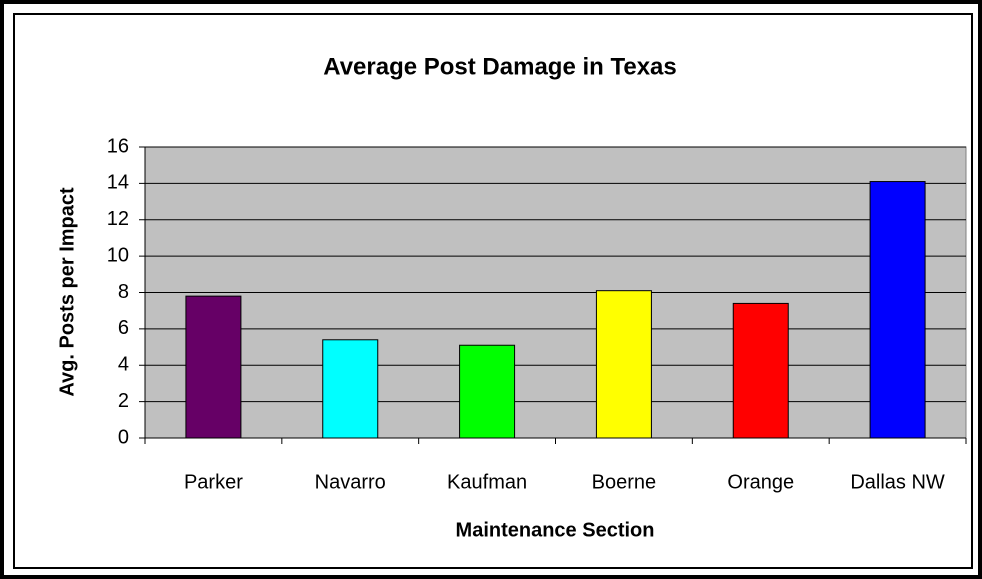 The image size is (982, 579). Describe the element at coordinates (118, 183) in the screenshot. I see `y-tick-label: 14` at that location.